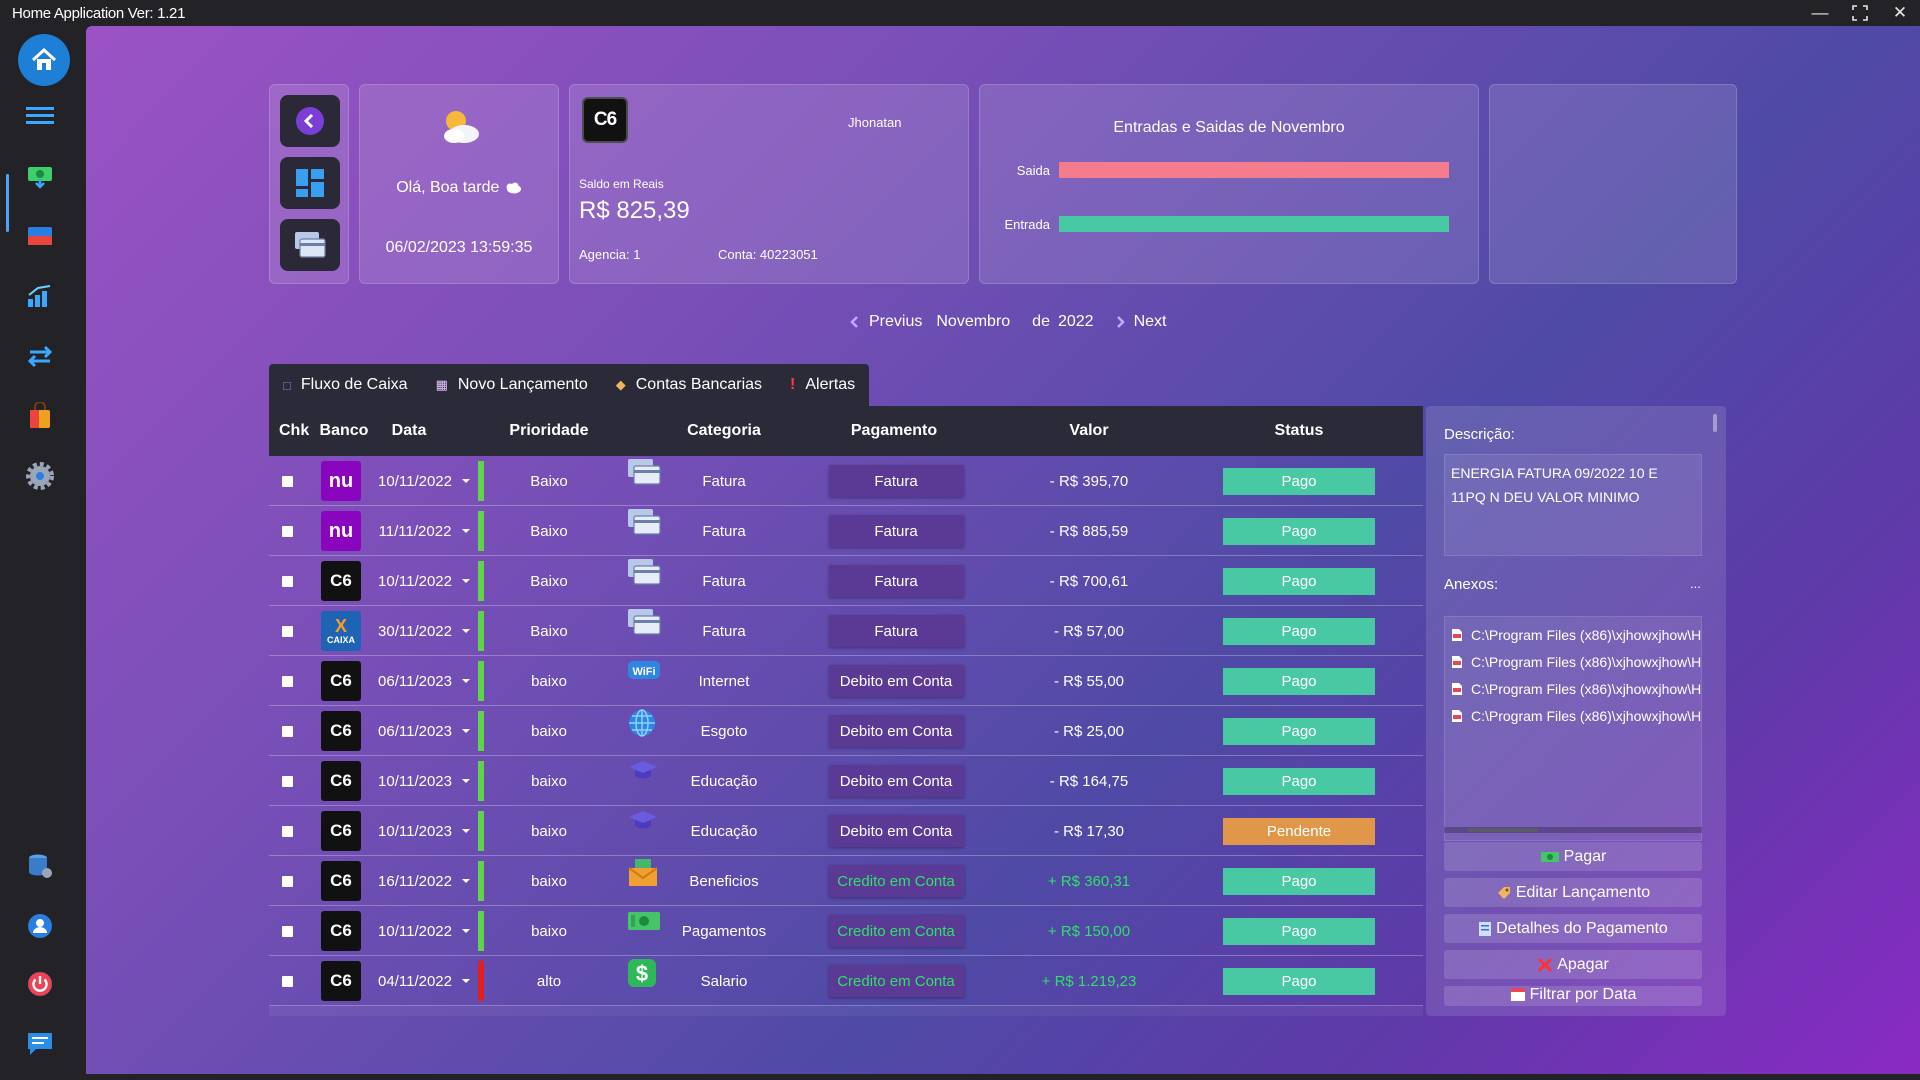 This screenshot has width=1920, height=1080. What do you see at coordinates (689, 385) in the screenshot?
I see `tab-bank-accounts: ◆ Contas Bancarias` at bounding box center [689, 385].